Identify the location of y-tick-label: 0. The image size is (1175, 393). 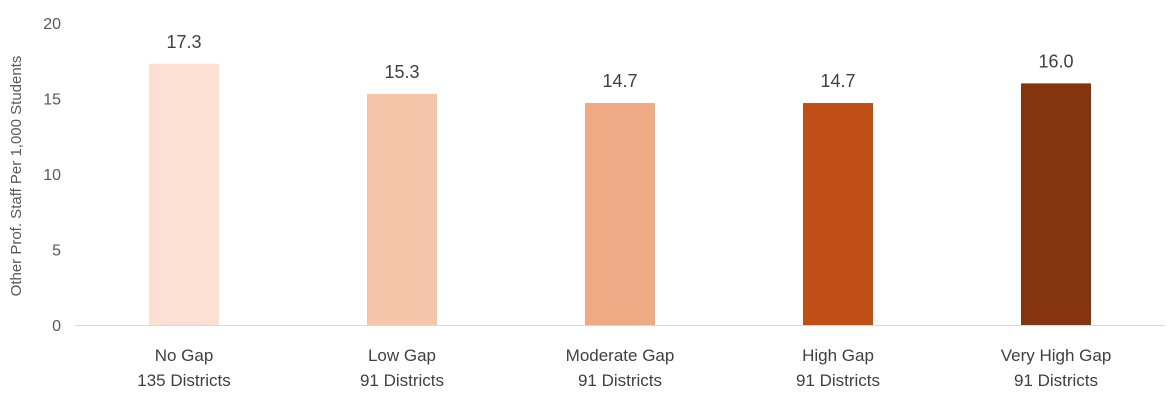
(56, 326).